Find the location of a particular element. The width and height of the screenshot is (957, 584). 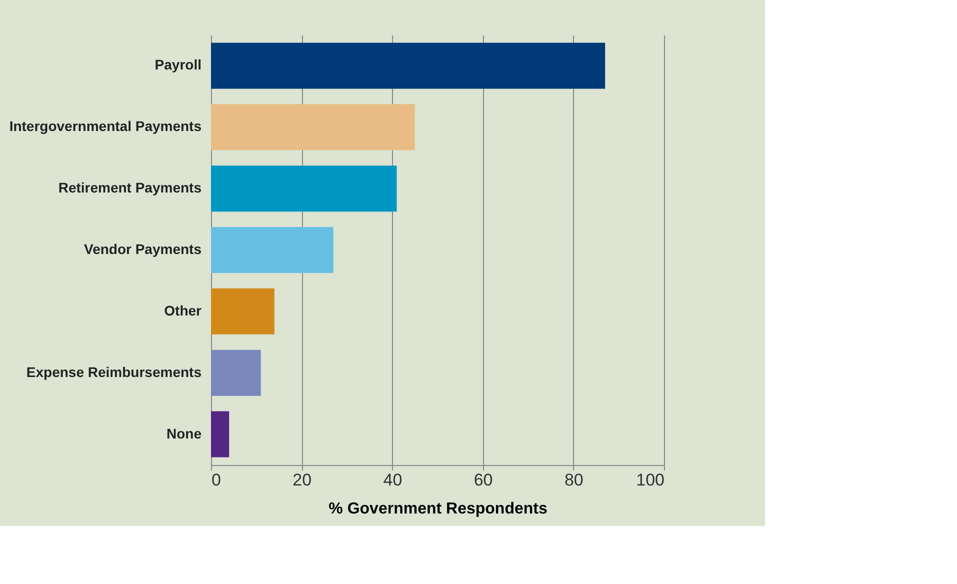

x-tick-label: 100 is located at coordinates (650, 480).